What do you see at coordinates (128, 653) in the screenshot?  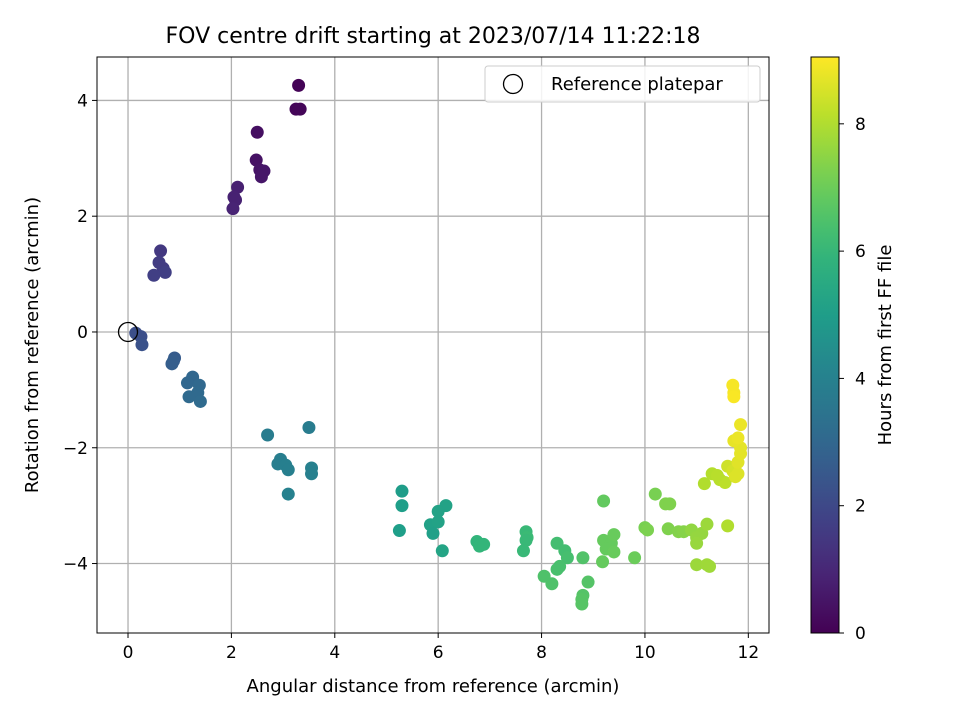 I see `x-tick-label: 0` at bounding box center [128, 653].